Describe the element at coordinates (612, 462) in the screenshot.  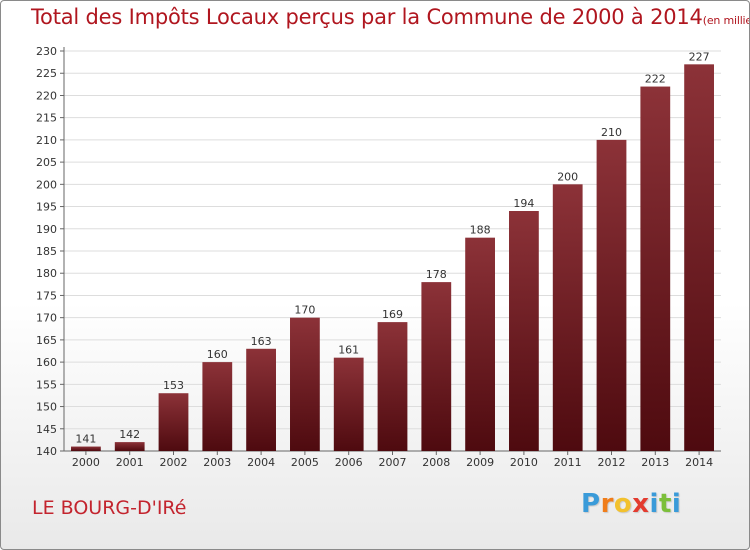
I see `x-tick-label-2012: 2012` at that location.